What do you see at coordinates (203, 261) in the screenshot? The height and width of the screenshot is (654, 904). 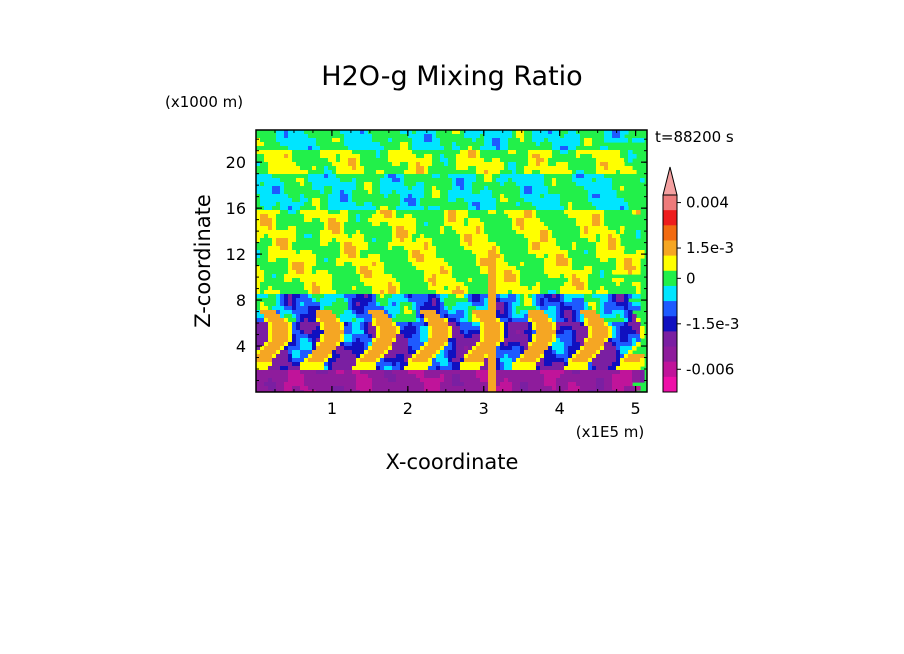 I see `y-axis-label: Z-coordinate` at bounding box center [203, 261].